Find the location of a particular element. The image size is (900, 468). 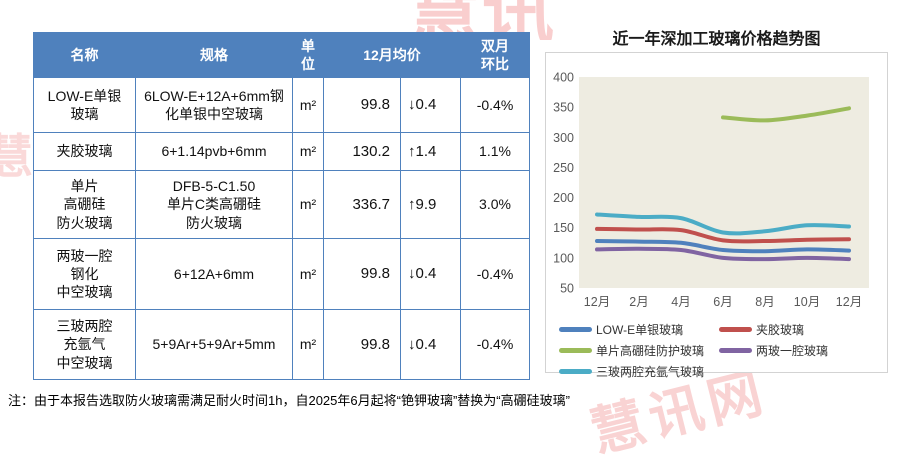

chart-legend: LOW-E单银玻璃 夹胶玻璃单片高硼硅防护玻璃 两玻一腔玻璃三玻两腔充氩气玻璃 is located at coordinates (722, 350).